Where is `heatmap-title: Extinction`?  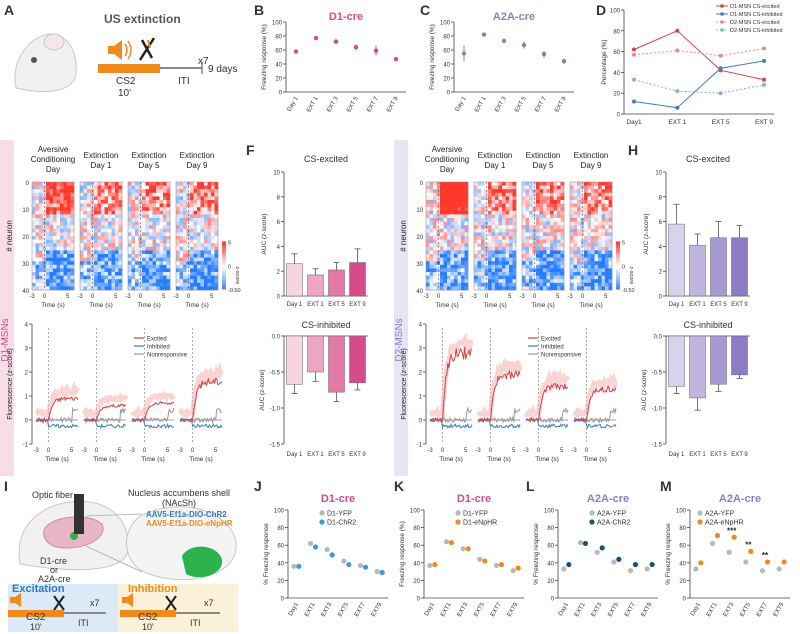
heatmap-title: Extinction is located at coordinates (495, 155).